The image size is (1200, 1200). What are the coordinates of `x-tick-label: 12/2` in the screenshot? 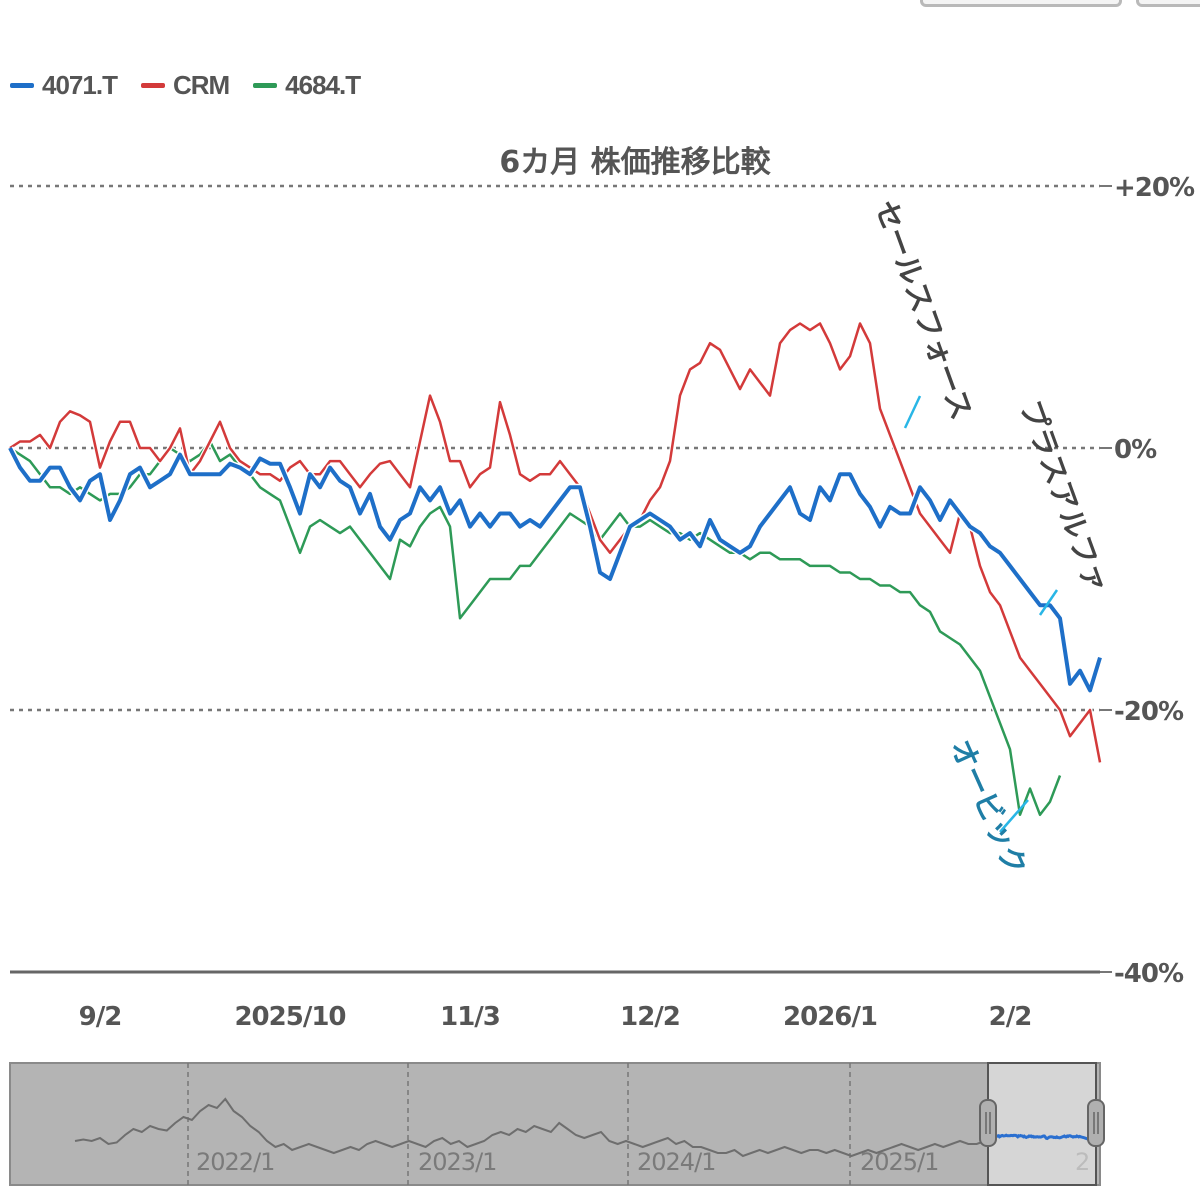 It's located at (650, 1017).